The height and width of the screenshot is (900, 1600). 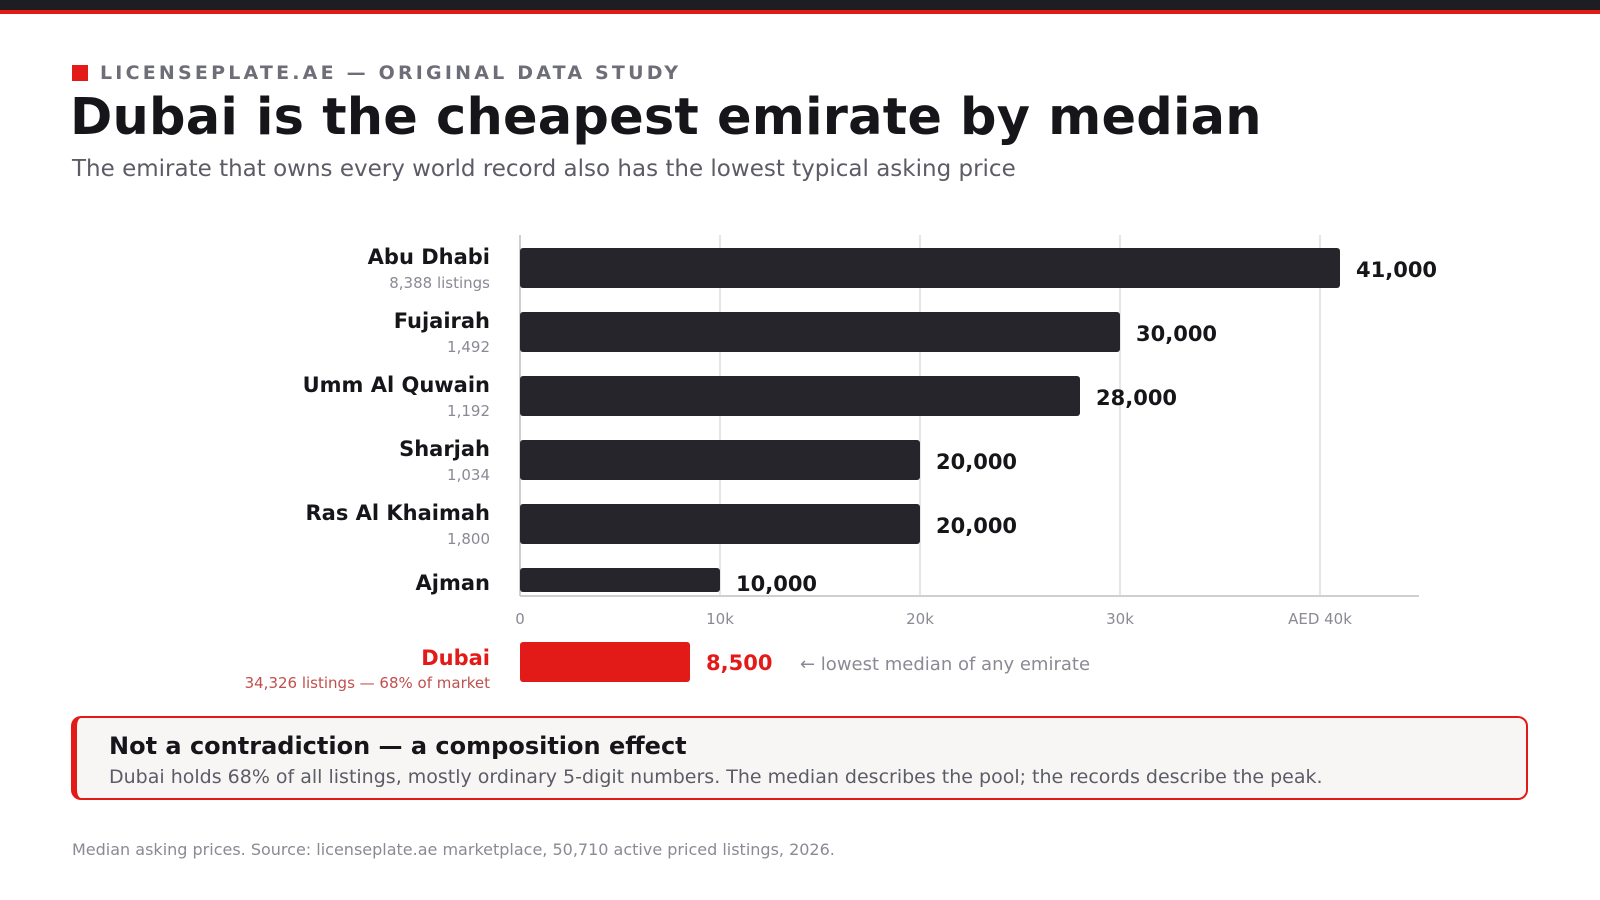 I want to click on bar-value-label: 10,000, so click(x=776, y=584).